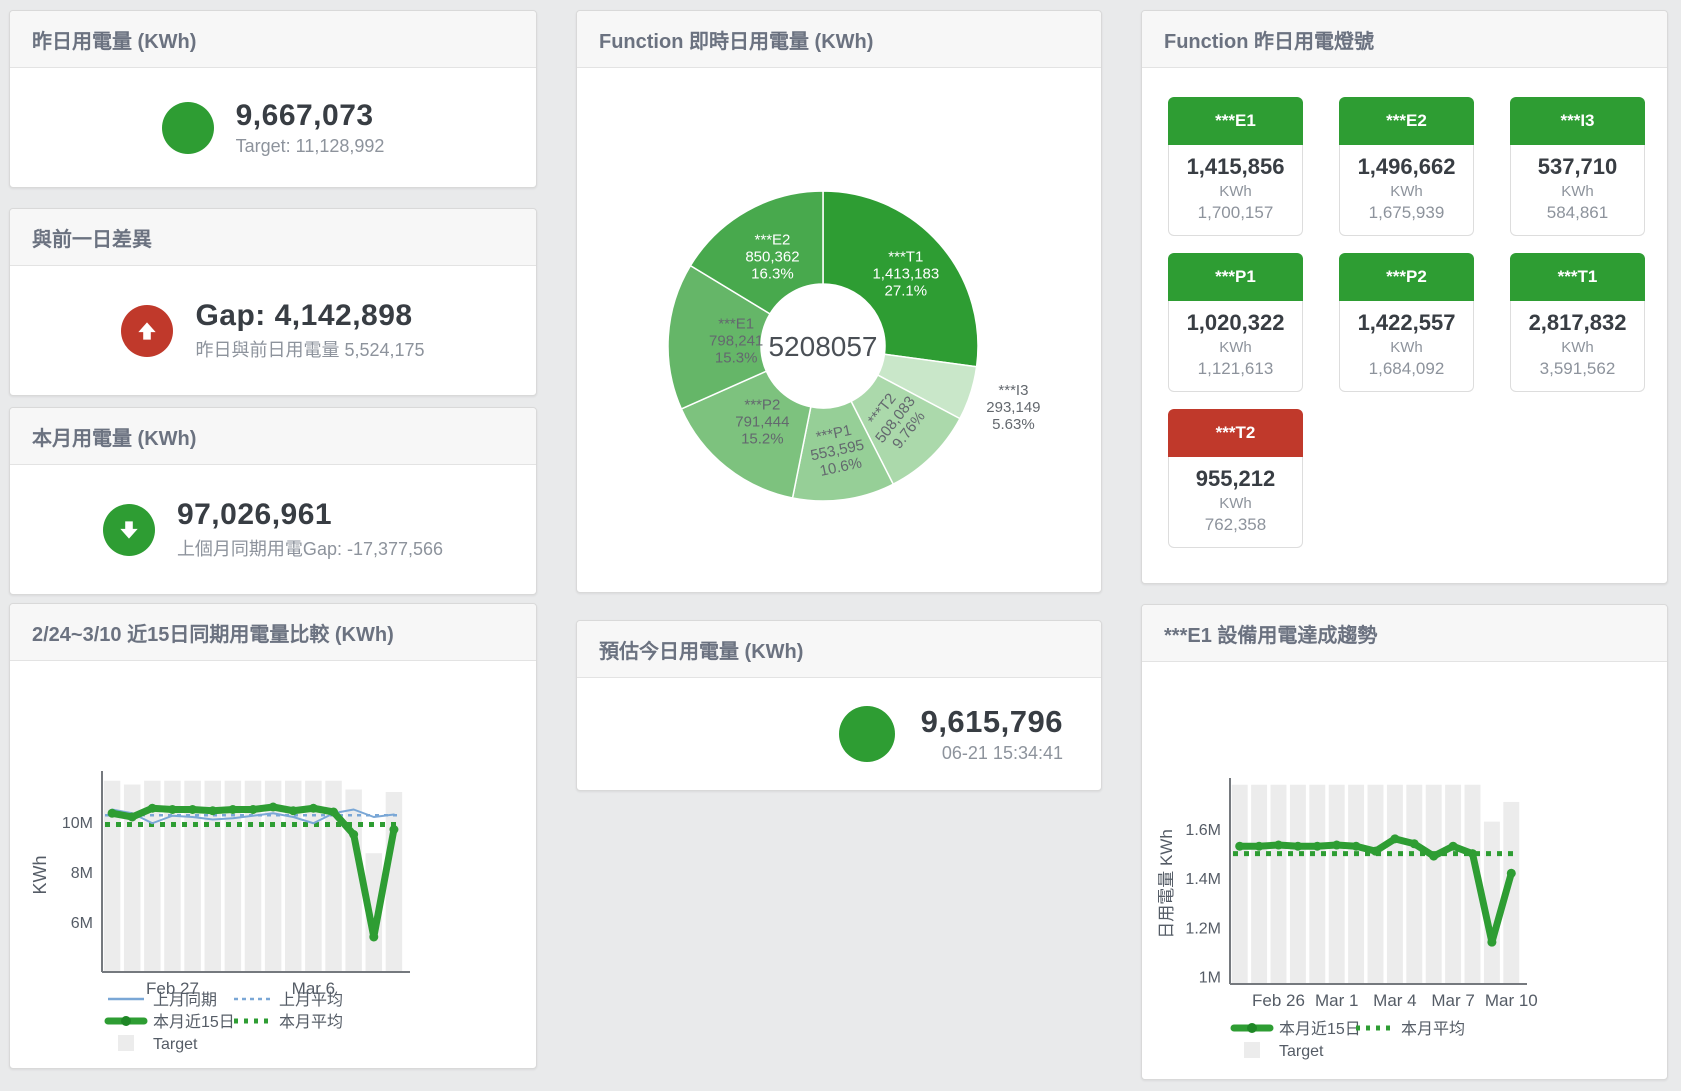  I want to click on card-day-gap: 與前一日差異 Gap: 4,142,898 昨日與前日用電量 5,524,175, so click(273, 302).